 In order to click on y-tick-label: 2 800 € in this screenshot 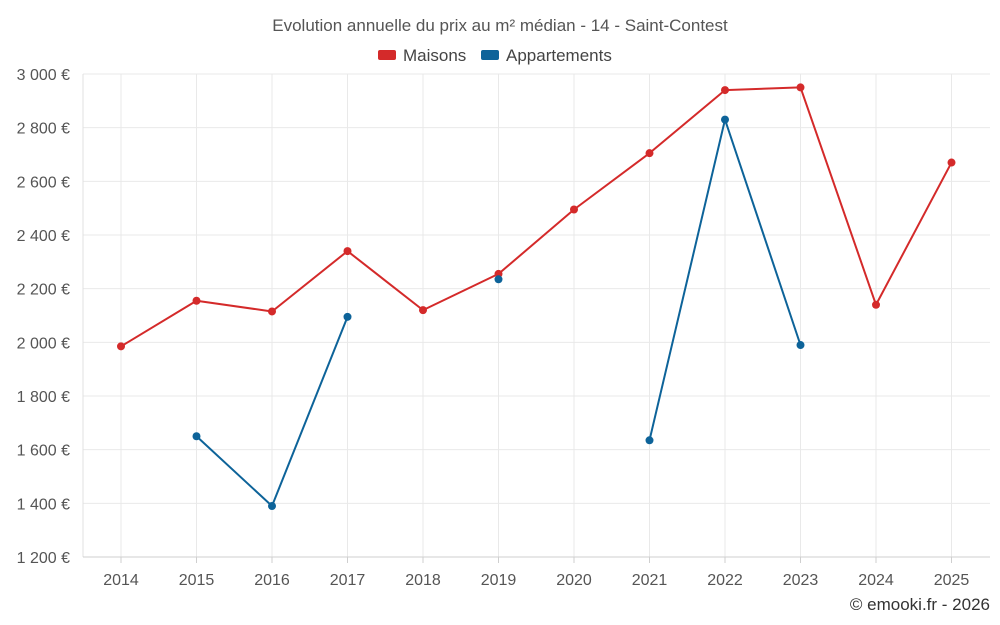, I will do `click(43, 129)`.